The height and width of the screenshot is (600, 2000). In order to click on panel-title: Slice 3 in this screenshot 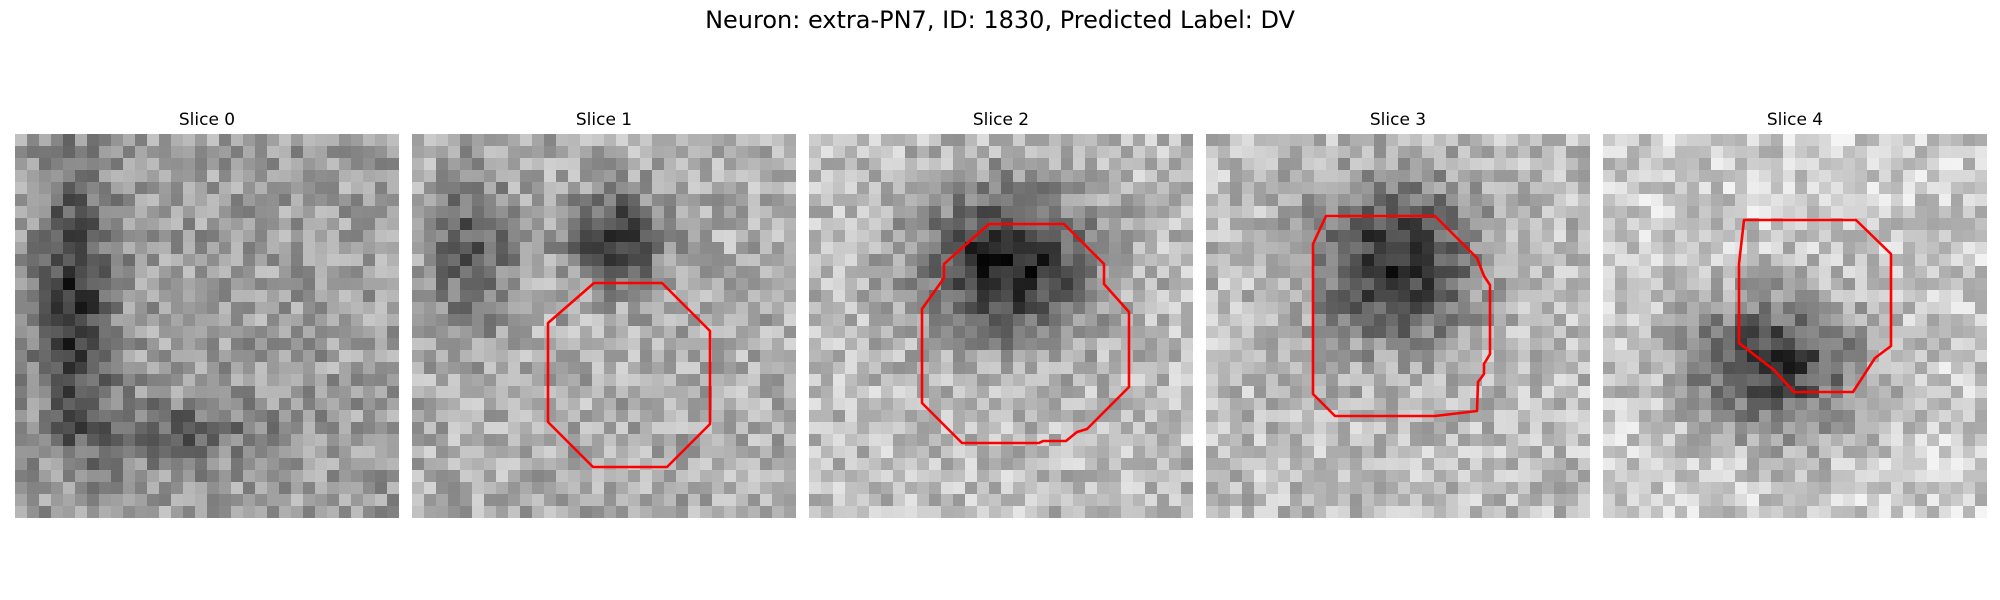, I will do `click(1398, 120)`.